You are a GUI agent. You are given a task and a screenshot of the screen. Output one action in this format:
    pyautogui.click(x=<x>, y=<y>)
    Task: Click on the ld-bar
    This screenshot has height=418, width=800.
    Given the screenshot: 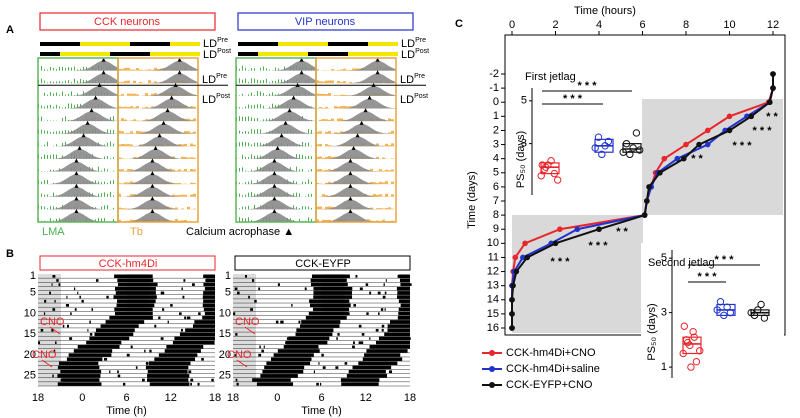 What is the action you would take?
    pyautogui.click(x=105, y=44)
    